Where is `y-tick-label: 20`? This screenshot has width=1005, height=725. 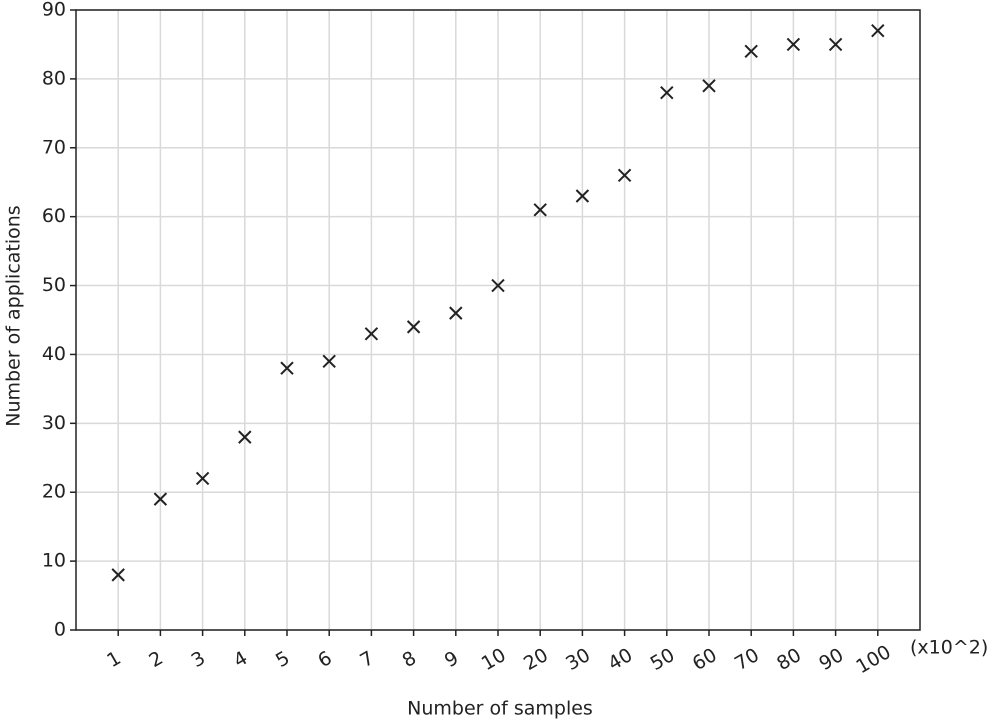
y-tick-label: 20 is located at coordinates (54, 492).